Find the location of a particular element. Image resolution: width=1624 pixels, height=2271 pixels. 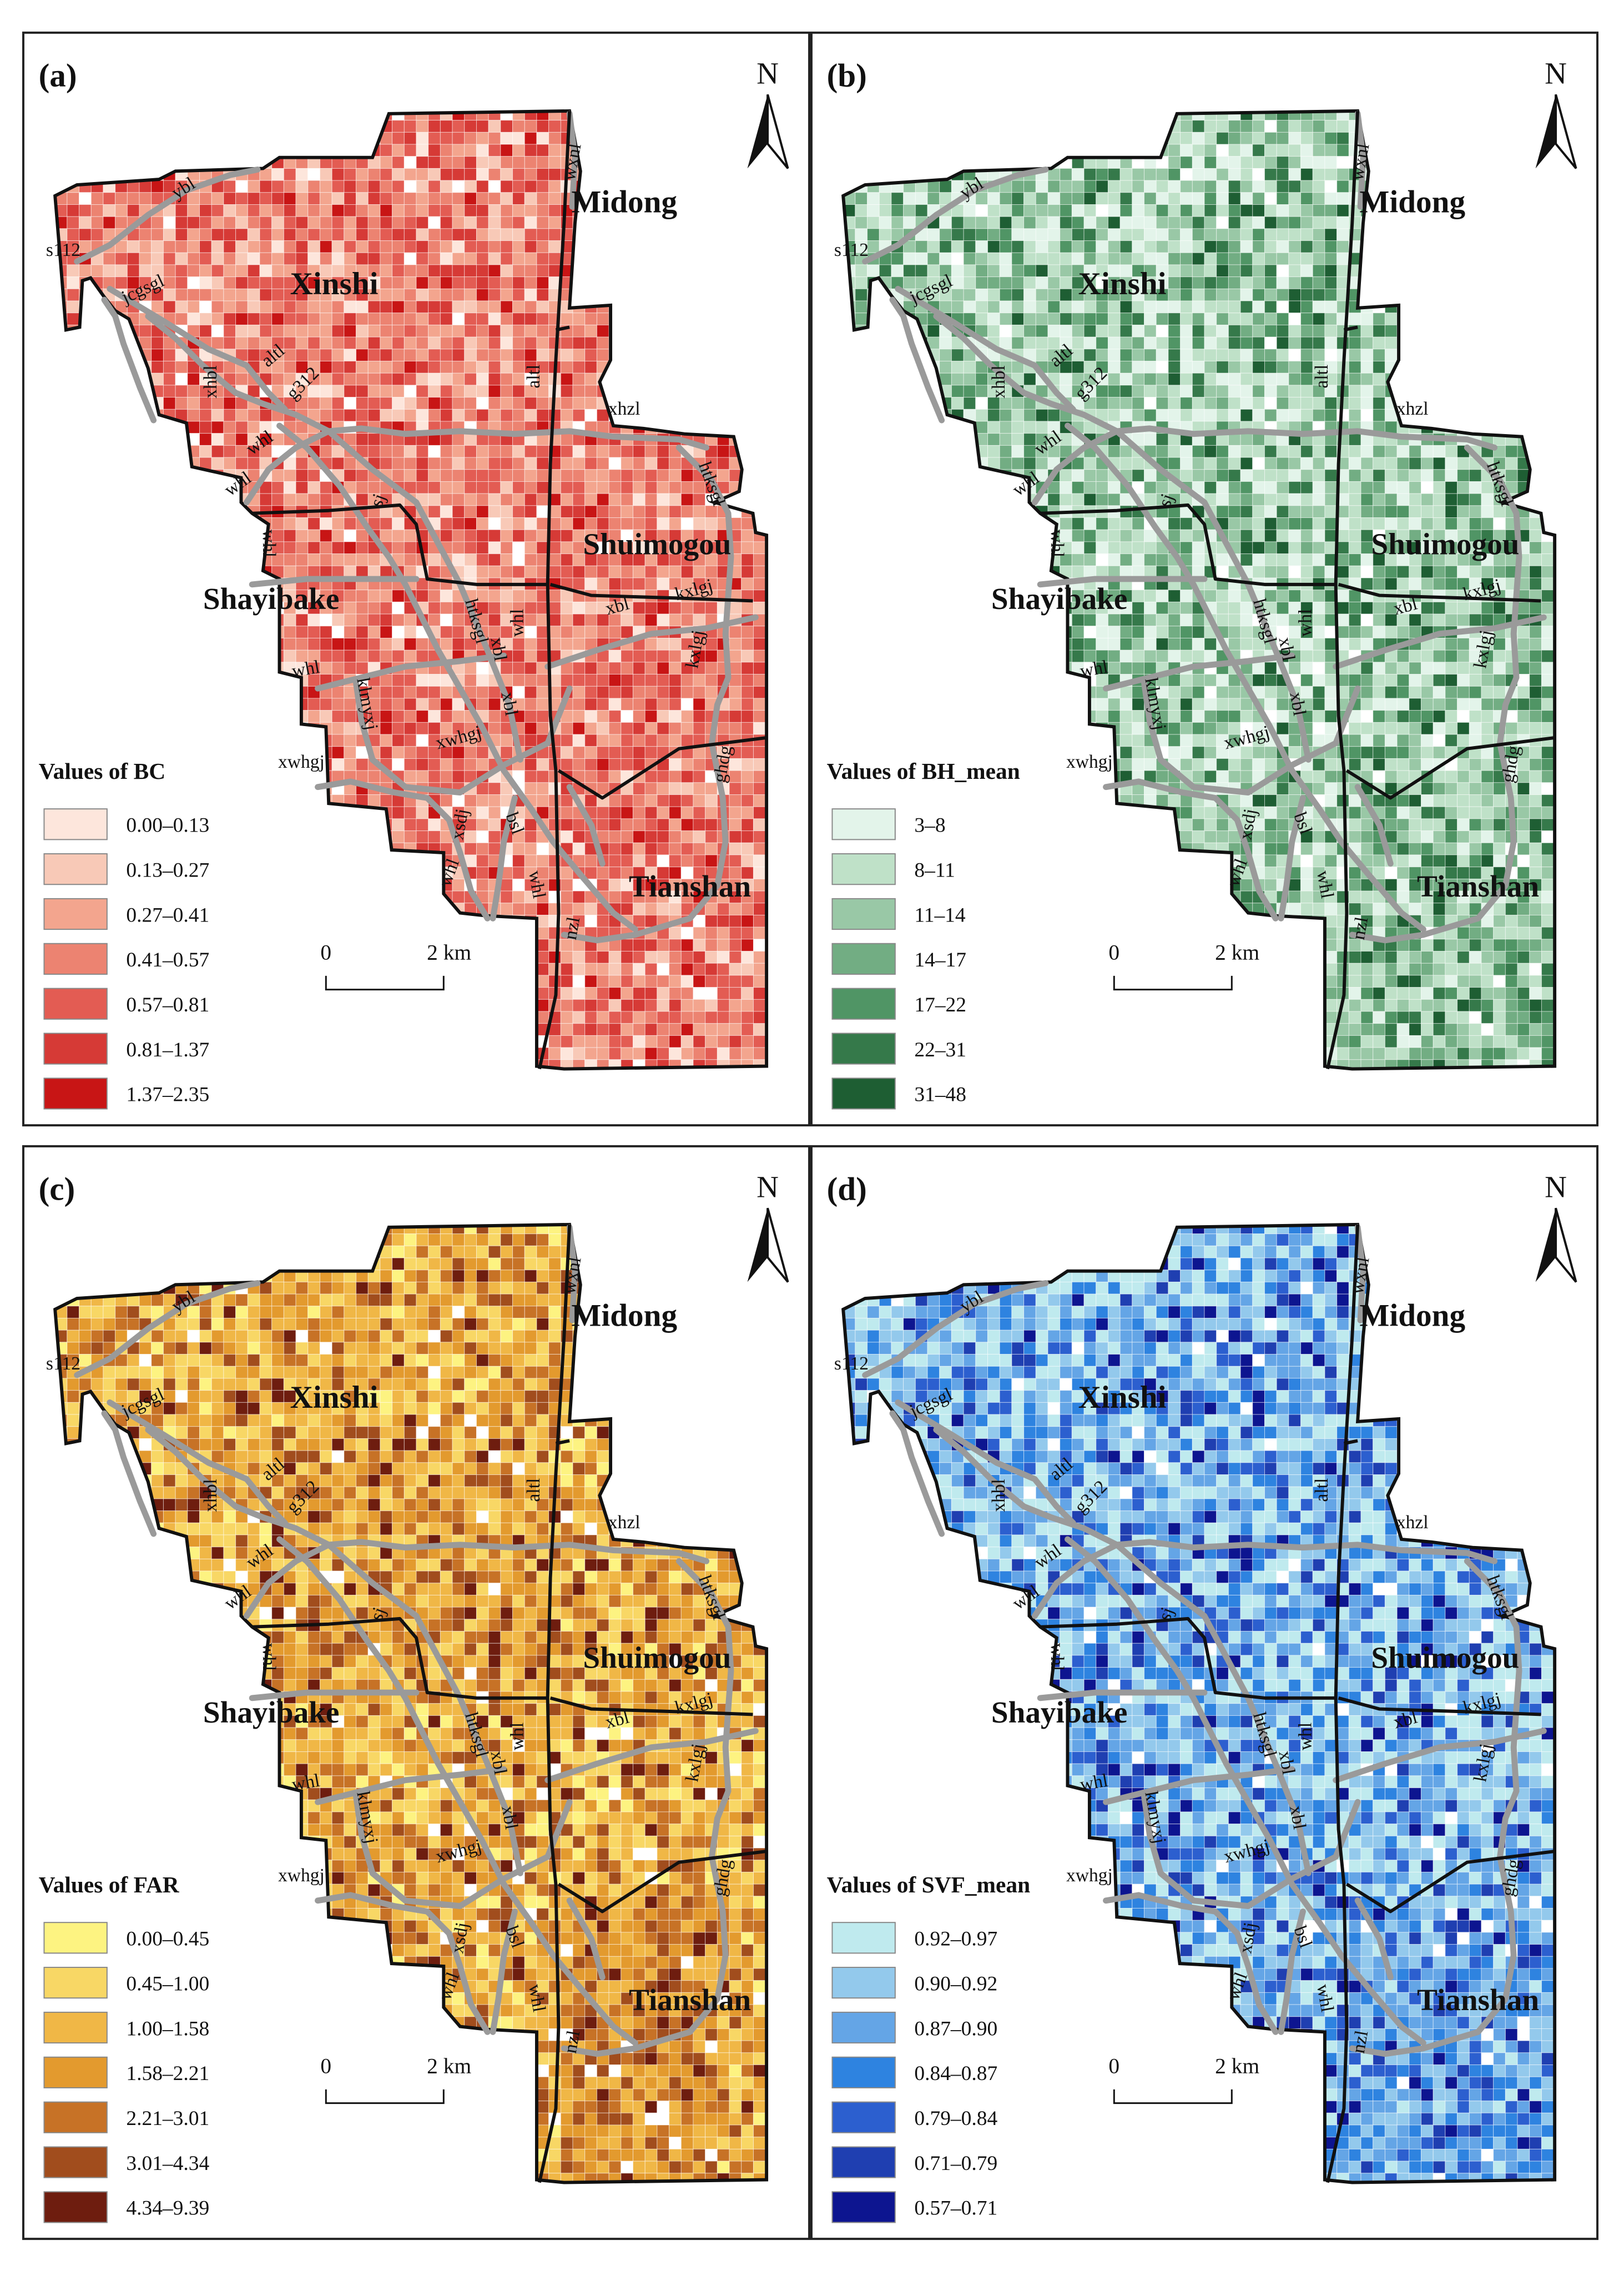

legend-label: 0.45–1.00 is located at coordinates (167, 1983).